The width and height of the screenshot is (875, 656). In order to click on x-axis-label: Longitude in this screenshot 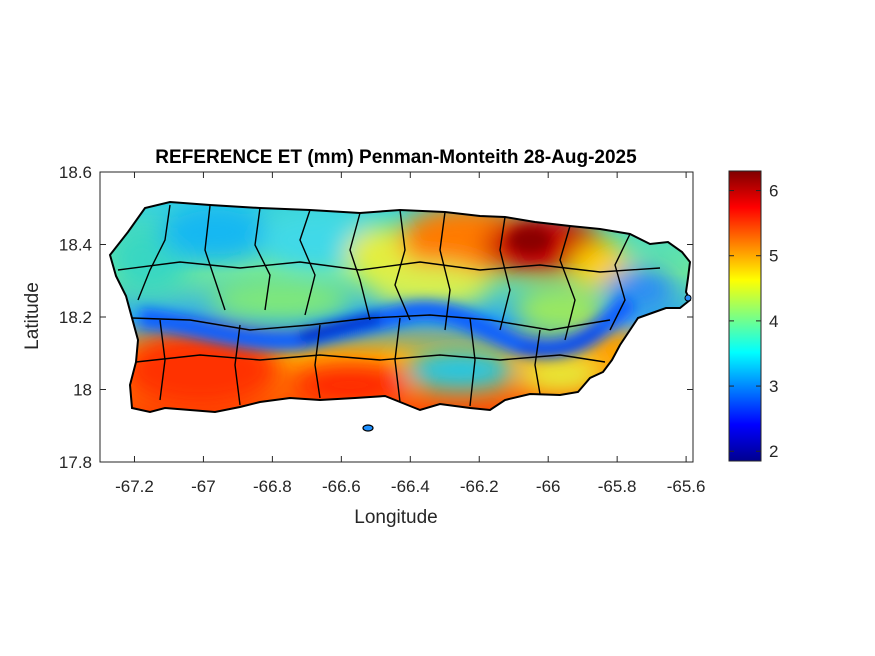, I will do `click(395, 517)`.